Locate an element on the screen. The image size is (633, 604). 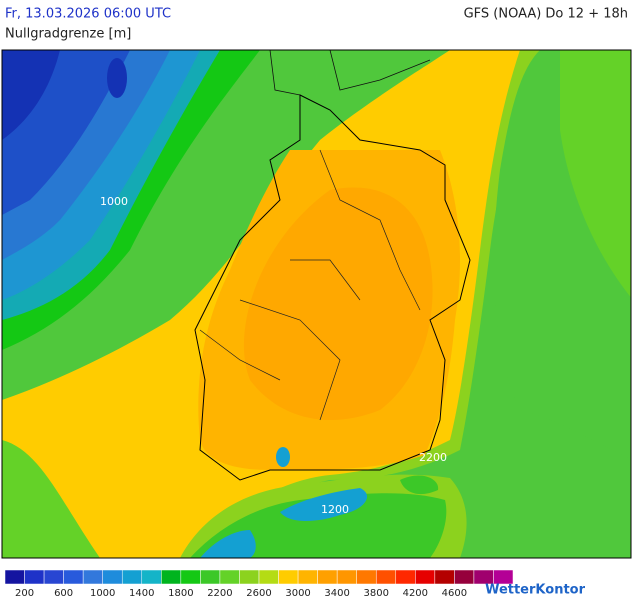
legend-label: 3800 is located at coordinates (376, 593).